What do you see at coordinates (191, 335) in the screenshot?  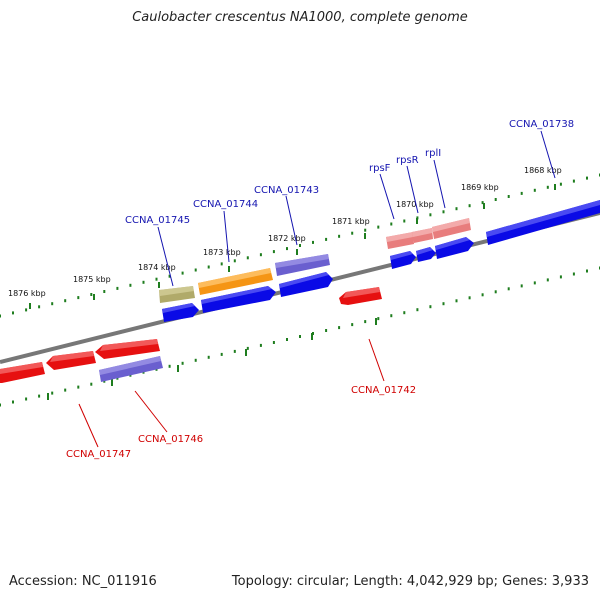 I see `bottom-strand-genes` at bounding box center [191, 335].